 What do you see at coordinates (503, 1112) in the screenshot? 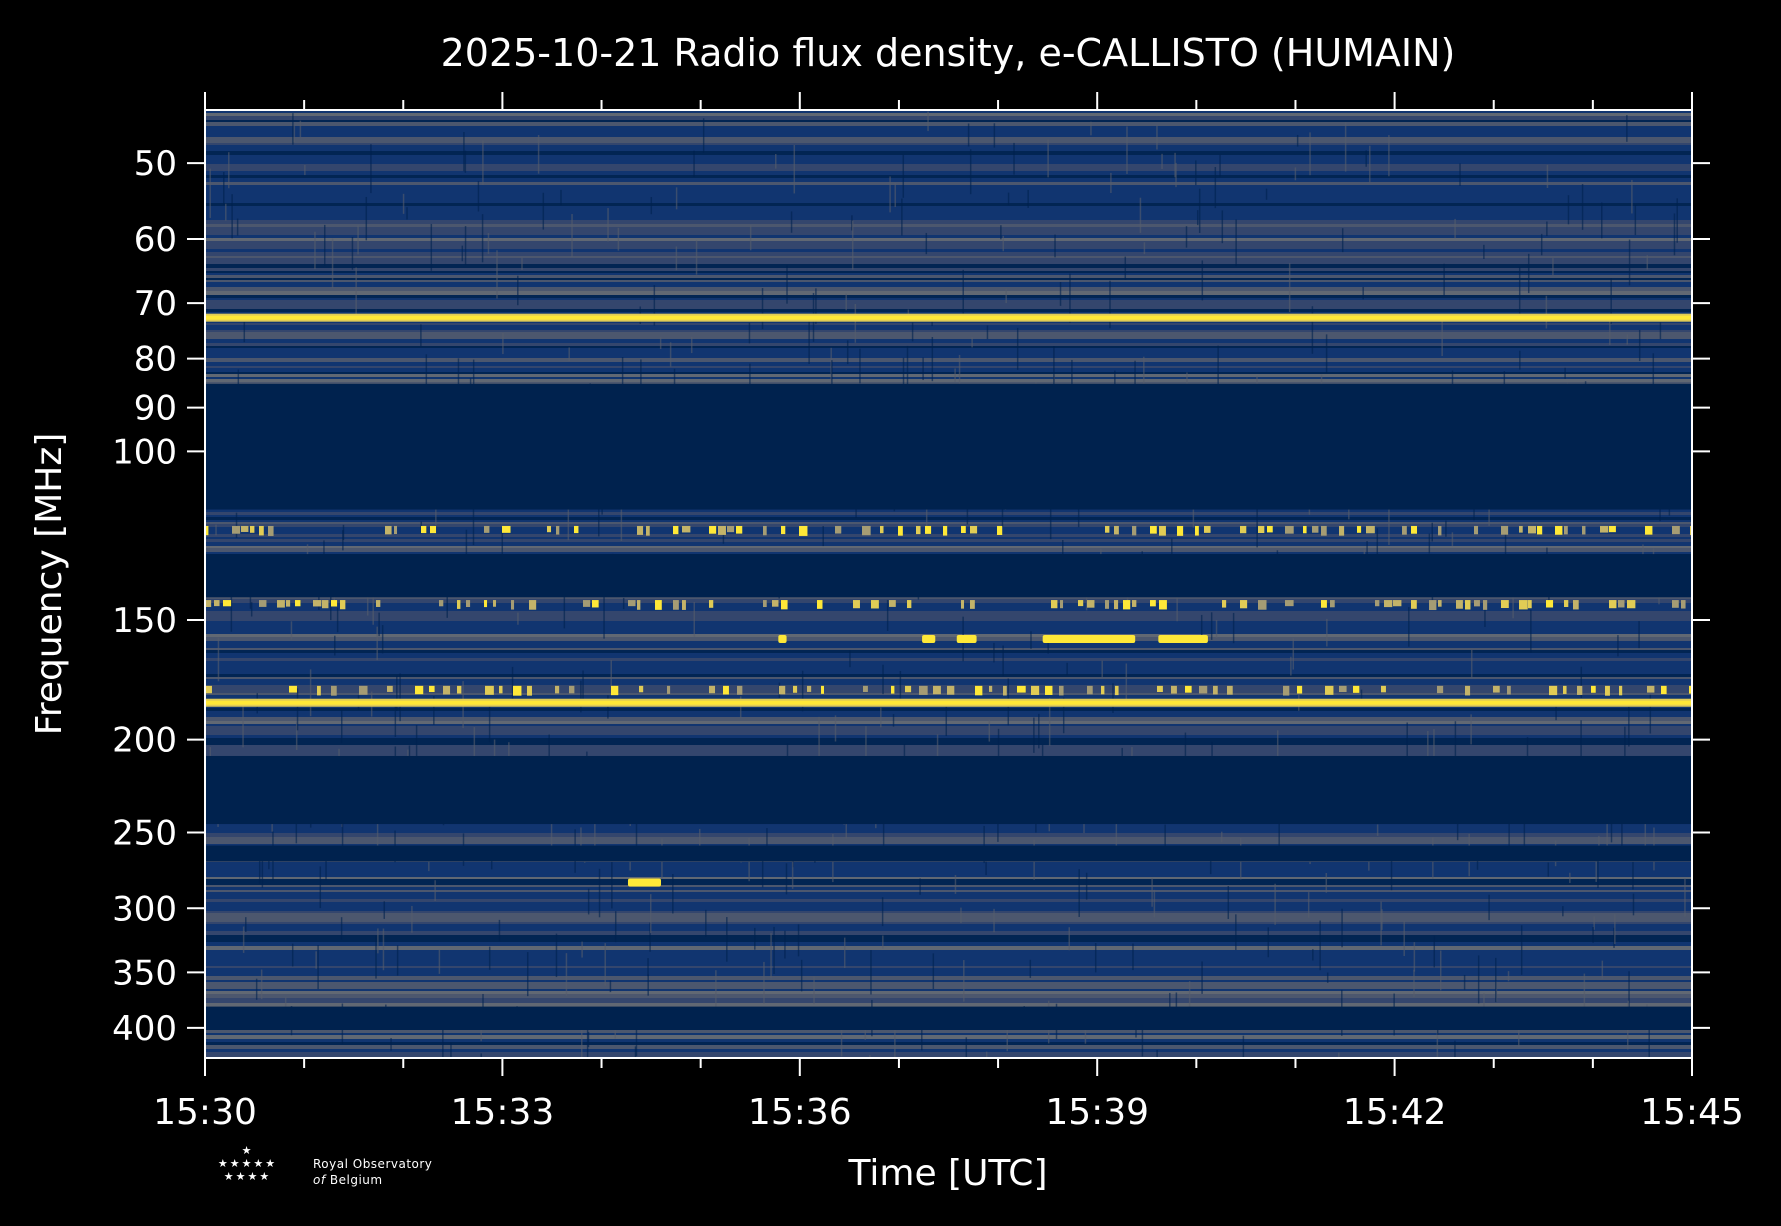
I see `x-tick-label-1: 15:33` at bounding box center [503, 1112].